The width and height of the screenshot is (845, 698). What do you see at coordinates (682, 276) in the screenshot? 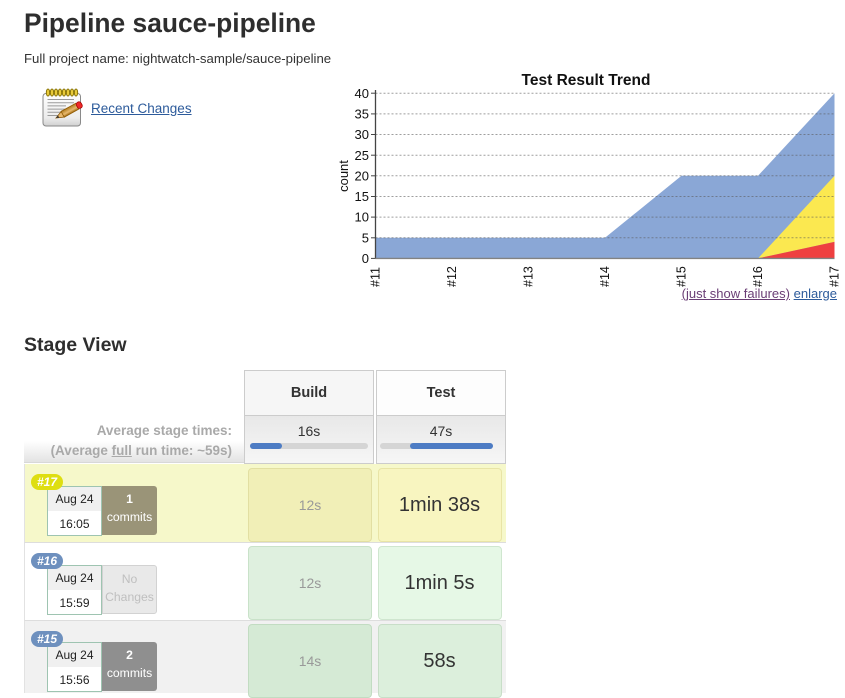
I see `svg-text: #15` at bounding box center [682, 276].